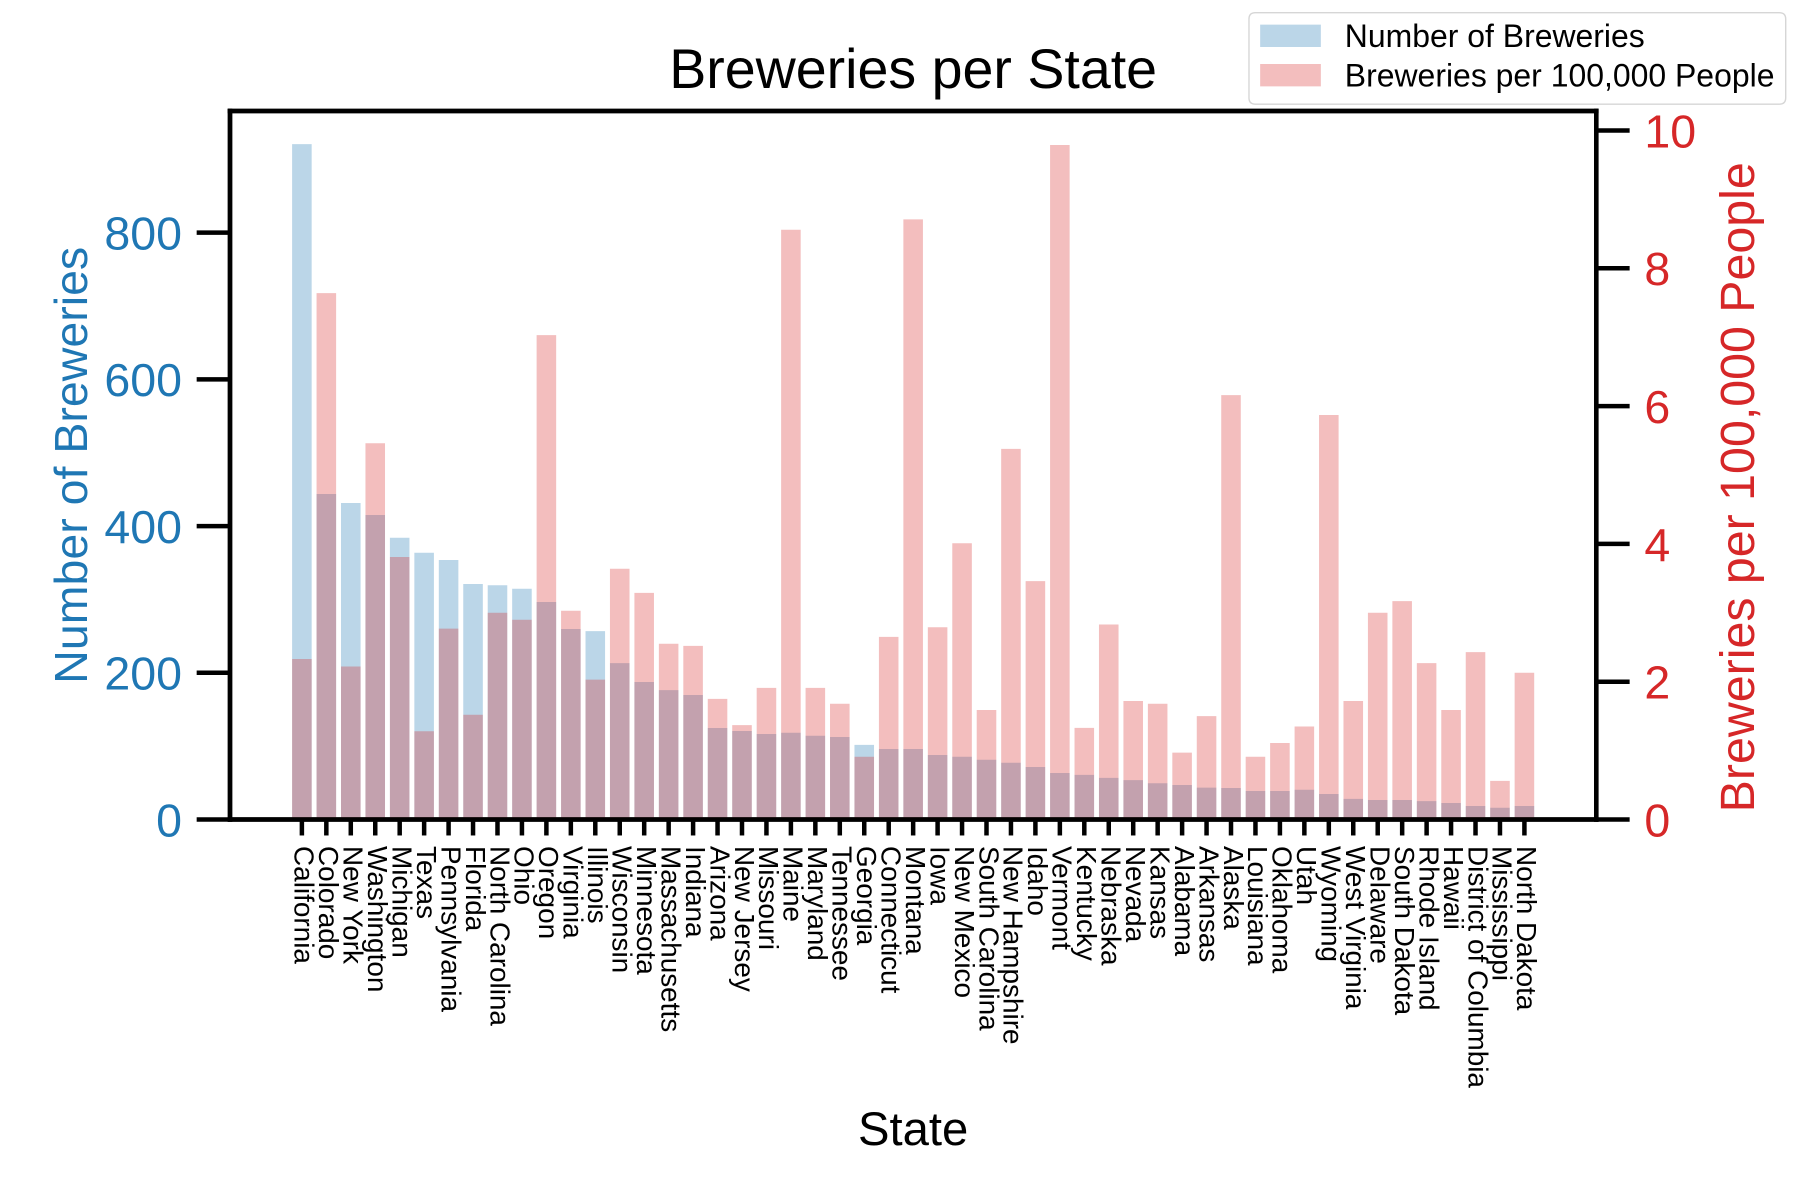 This screenshot has width=1800, height=1200. Describe the element at coordinates (573, 892) in the screenshot. I see `svg-text: Virginia` at that location.